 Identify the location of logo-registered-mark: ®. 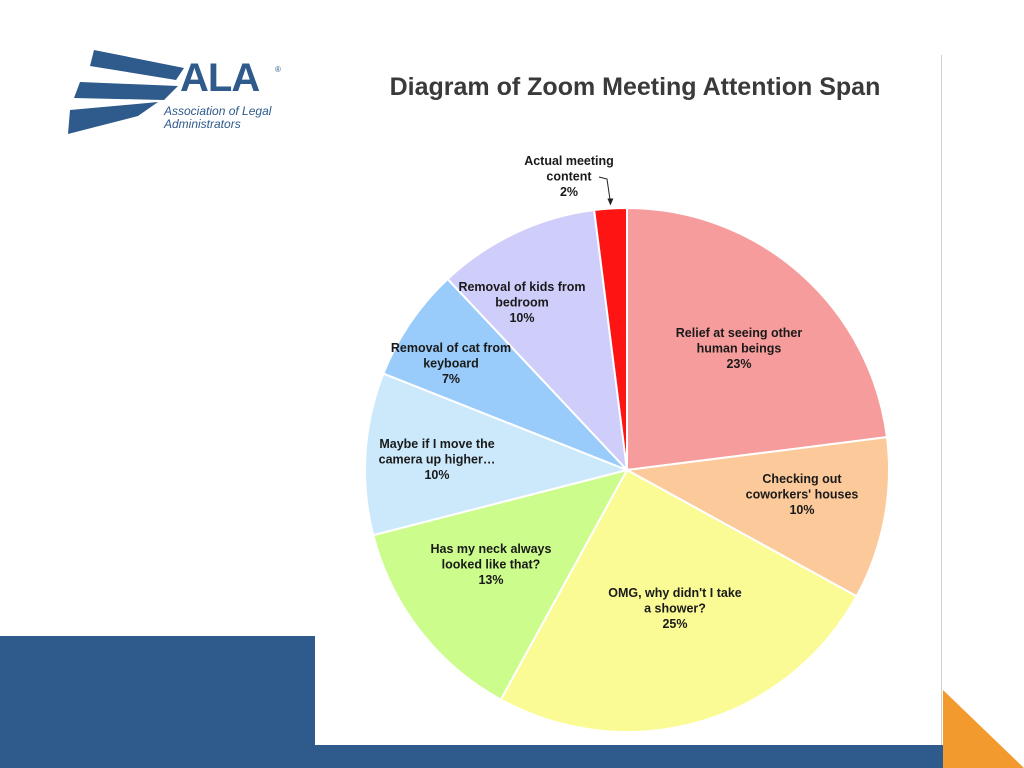
(278, 69).